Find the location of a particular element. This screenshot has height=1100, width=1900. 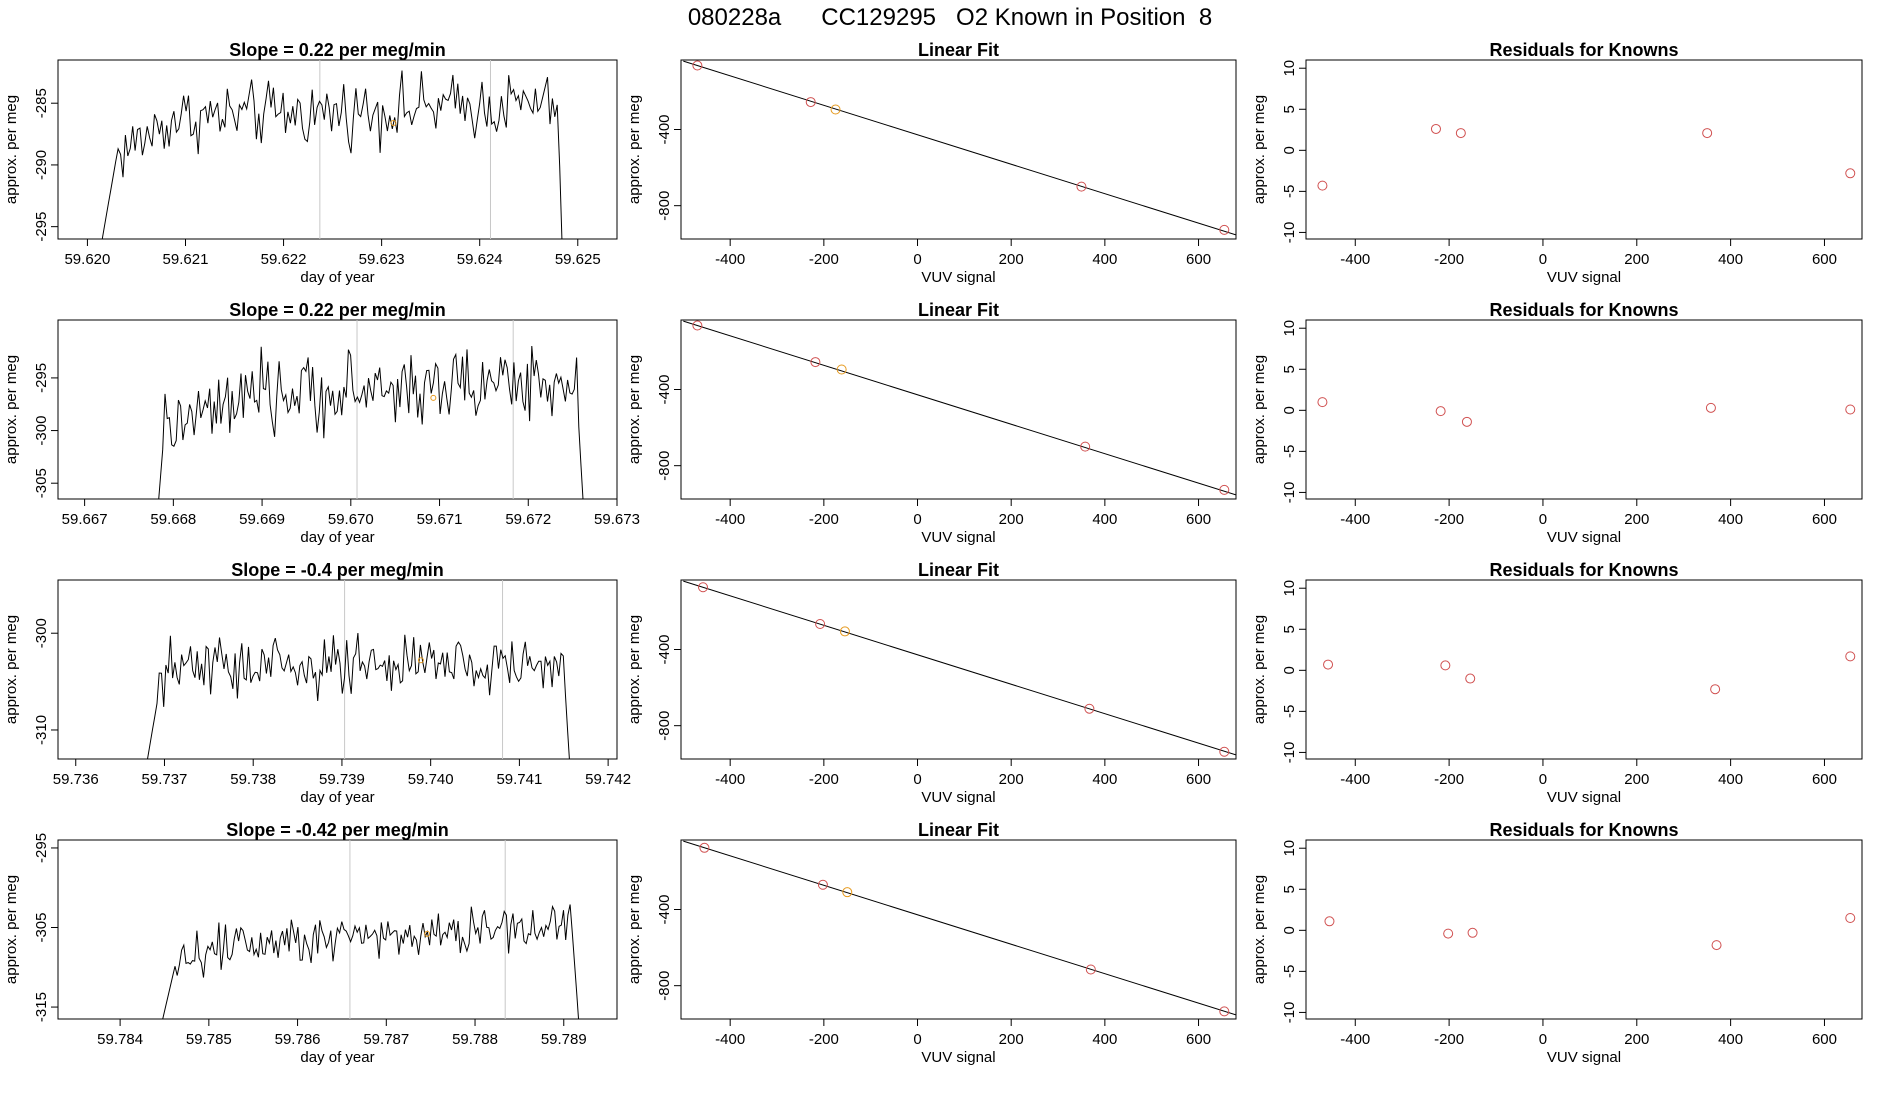

x-tick-label: 59.785 is located at coordinates (209, 1039).